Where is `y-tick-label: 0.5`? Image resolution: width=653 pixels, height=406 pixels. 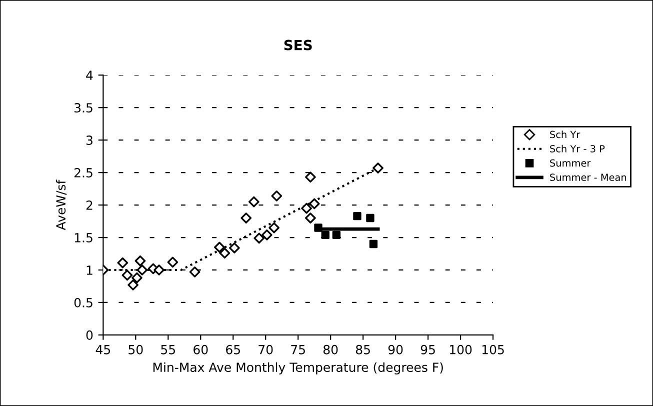 y-tick-label: 0.5 is located at coordinates (83, 303).